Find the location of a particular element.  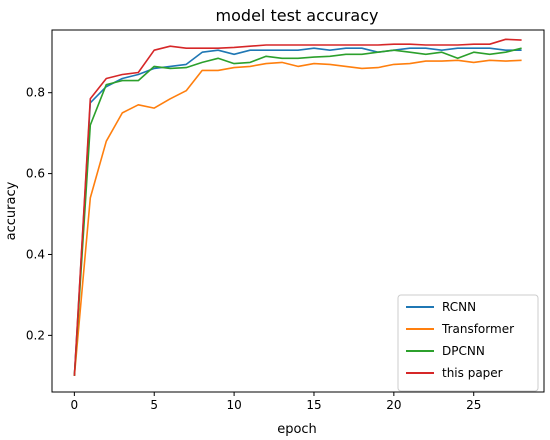

legend: RCNN Transformer DPCNN this paper is located at coordinates (468, 343).